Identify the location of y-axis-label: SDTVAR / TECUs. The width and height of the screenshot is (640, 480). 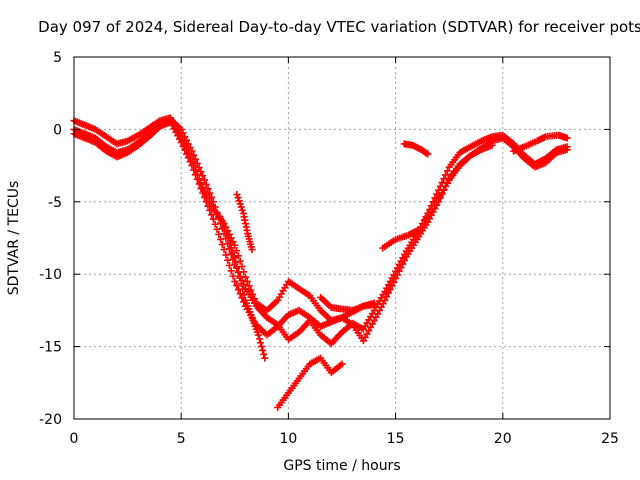
(14, 238).